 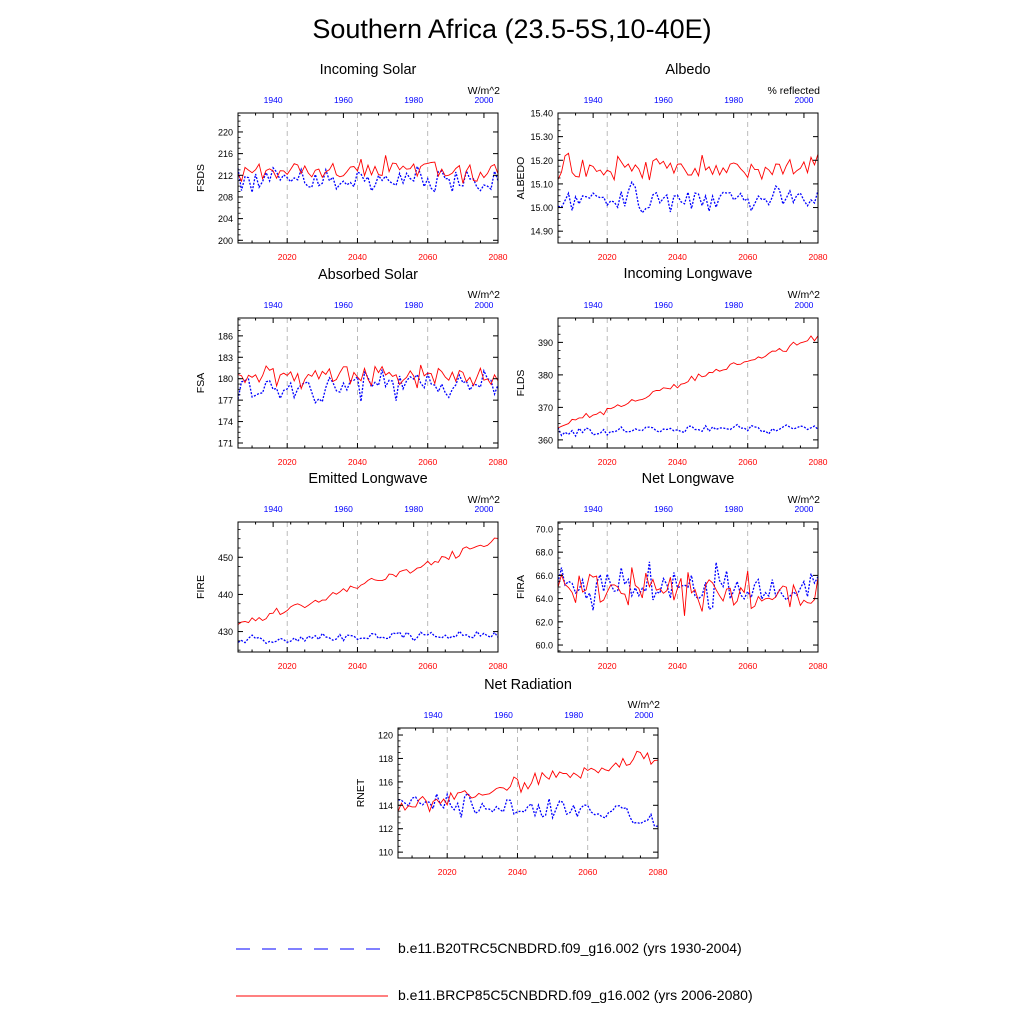 I want to click on y-tick-label: 110, so click(x=386, y=853).